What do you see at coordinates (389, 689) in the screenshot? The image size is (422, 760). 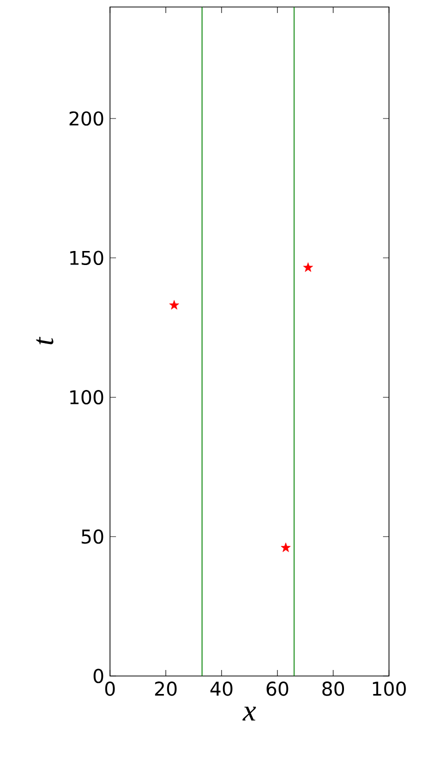 I see `x-tick-label: 100` at bounding box center [389, 689].